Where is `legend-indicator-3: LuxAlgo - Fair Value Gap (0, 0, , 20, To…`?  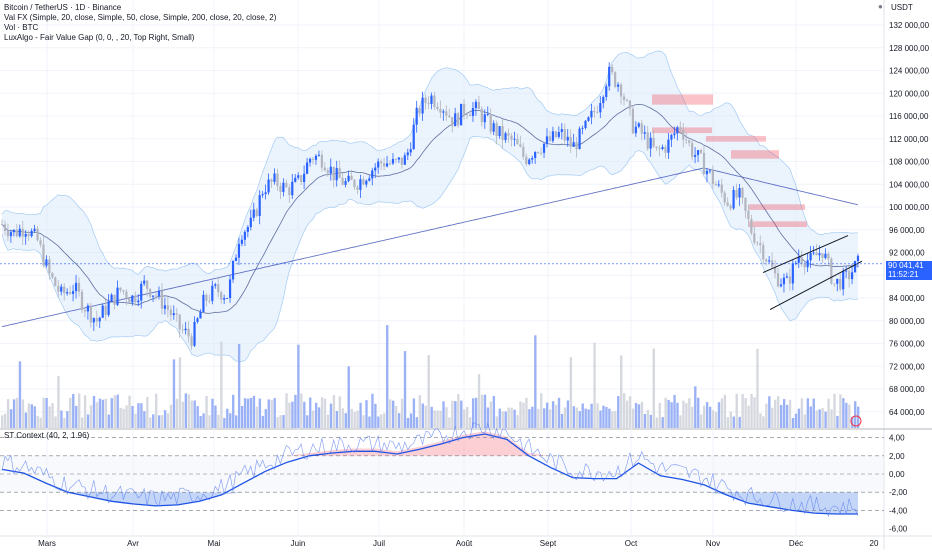 legend-indicator-3: LuxAlgo - Fair Value Gap (0, 0, , 20, To… is located at coordinates (99, 37).